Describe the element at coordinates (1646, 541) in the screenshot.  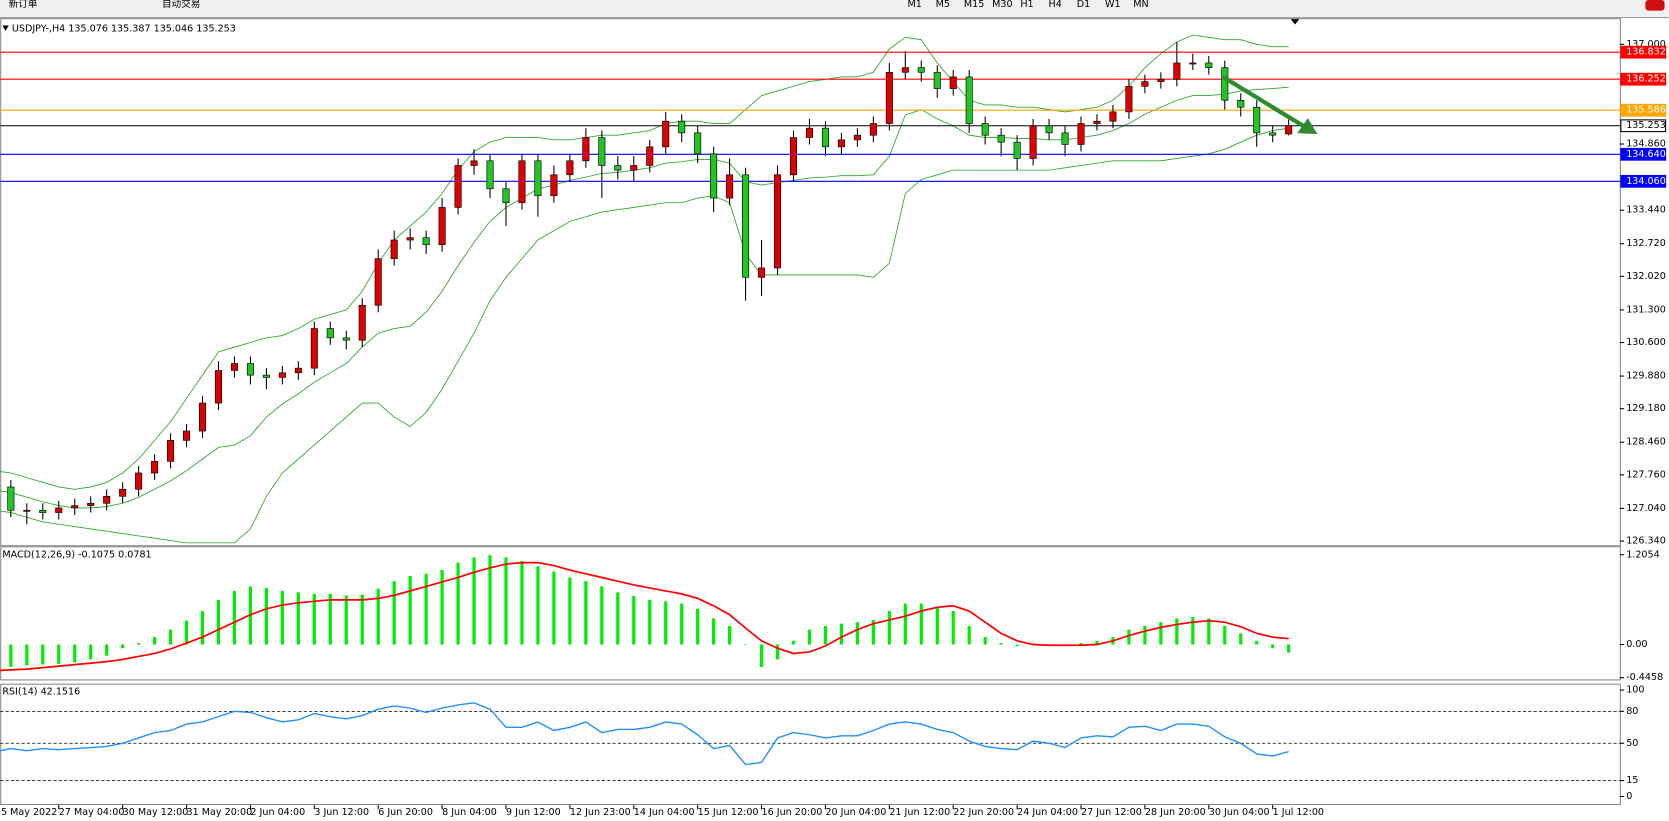
I see `y-tick-label: 126.340` at that location.